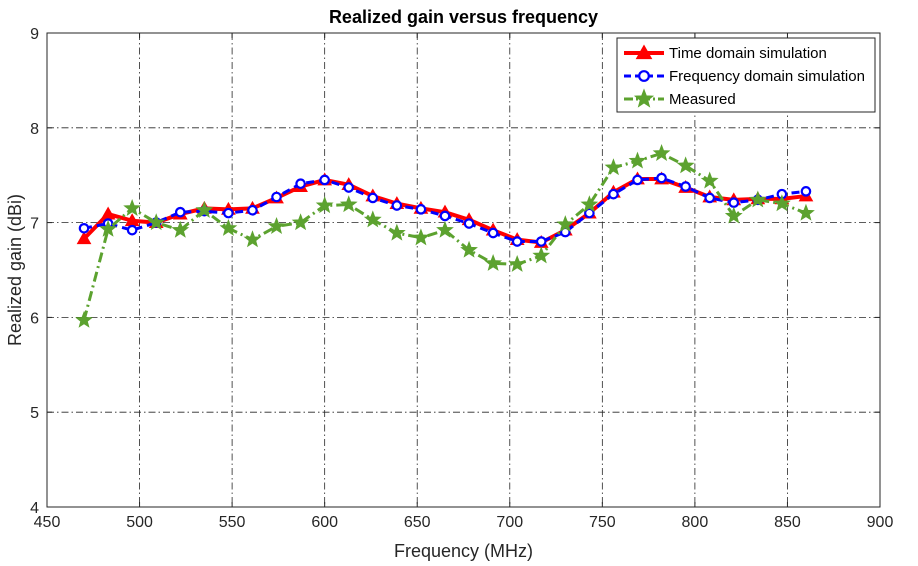 The width and height of the screenshot is (918, 566). What do you see at coordinates (232, 522) in the screenshot?
I see `x-tick-label: 550` at bounding box center [232, 522].